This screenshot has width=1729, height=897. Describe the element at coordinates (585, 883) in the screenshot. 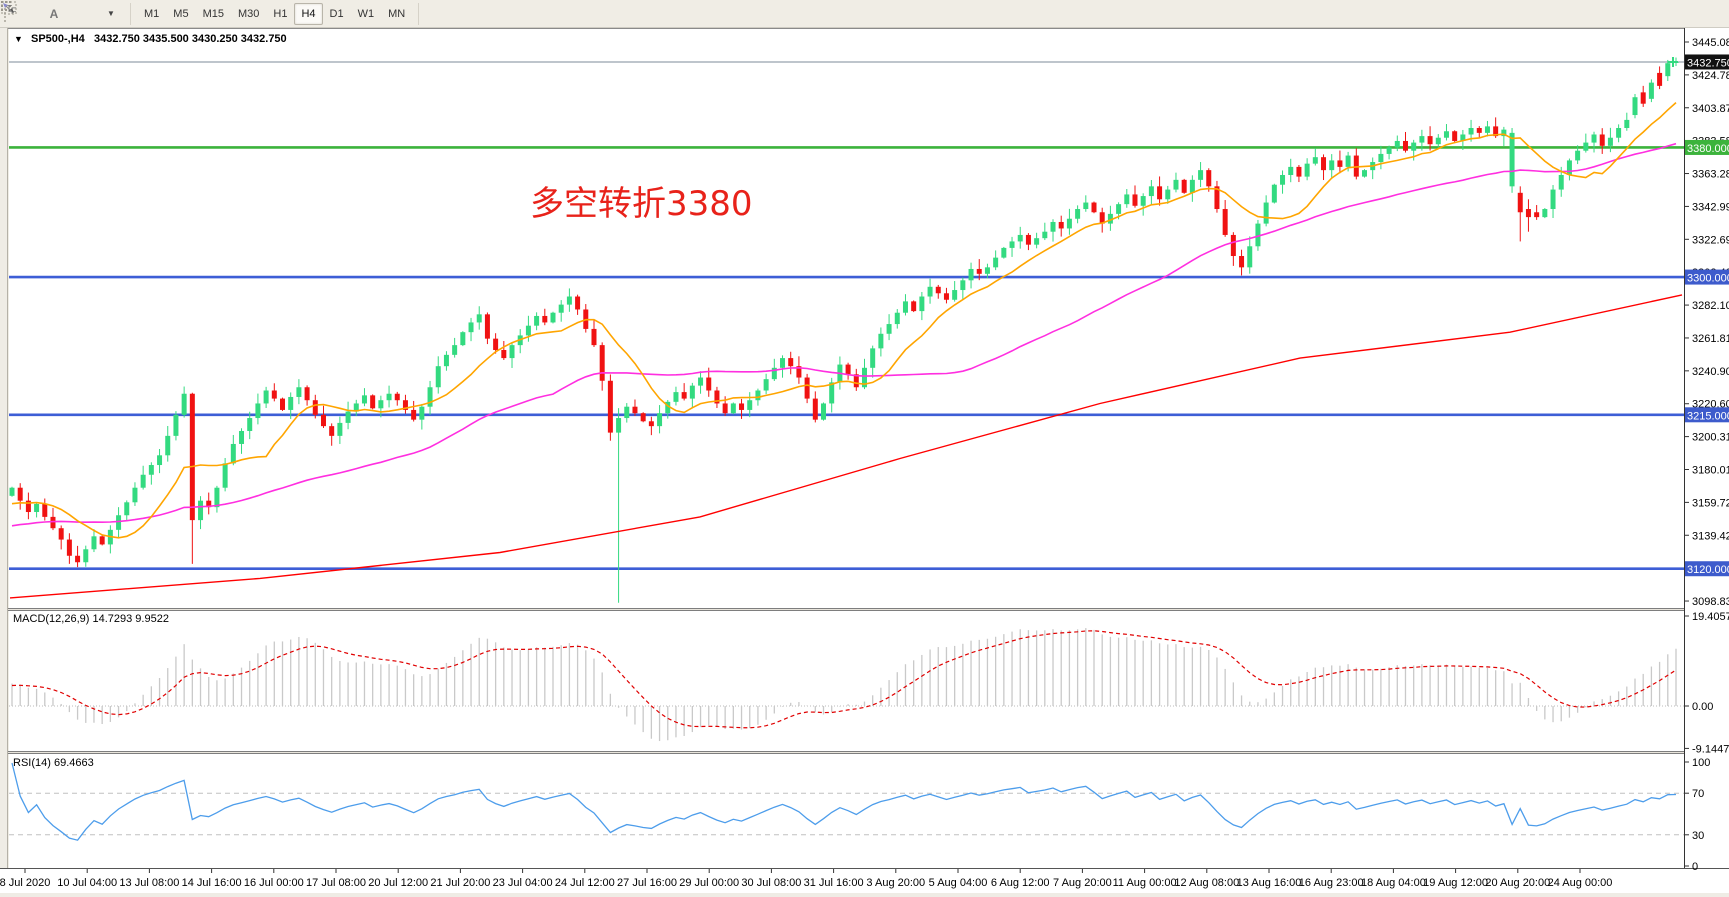

I see `time-axis-label: 24 Jul 12:00` at that location.